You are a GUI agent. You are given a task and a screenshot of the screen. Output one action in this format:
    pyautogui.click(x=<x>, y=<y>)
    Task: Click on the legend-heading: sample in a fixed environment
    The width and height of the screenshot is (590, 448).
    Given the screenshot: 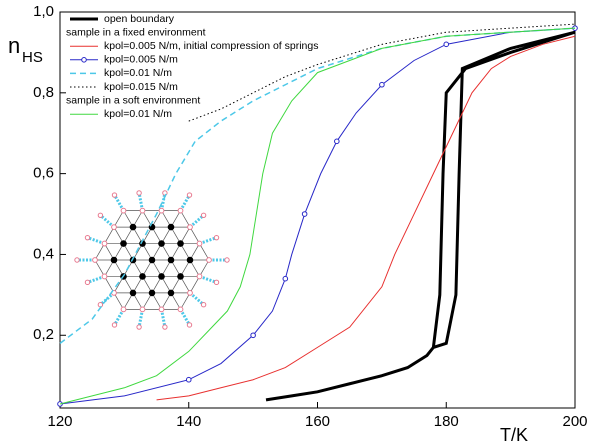 What is the action you would take?
    pyautogui.click(x=136, y=32)
    